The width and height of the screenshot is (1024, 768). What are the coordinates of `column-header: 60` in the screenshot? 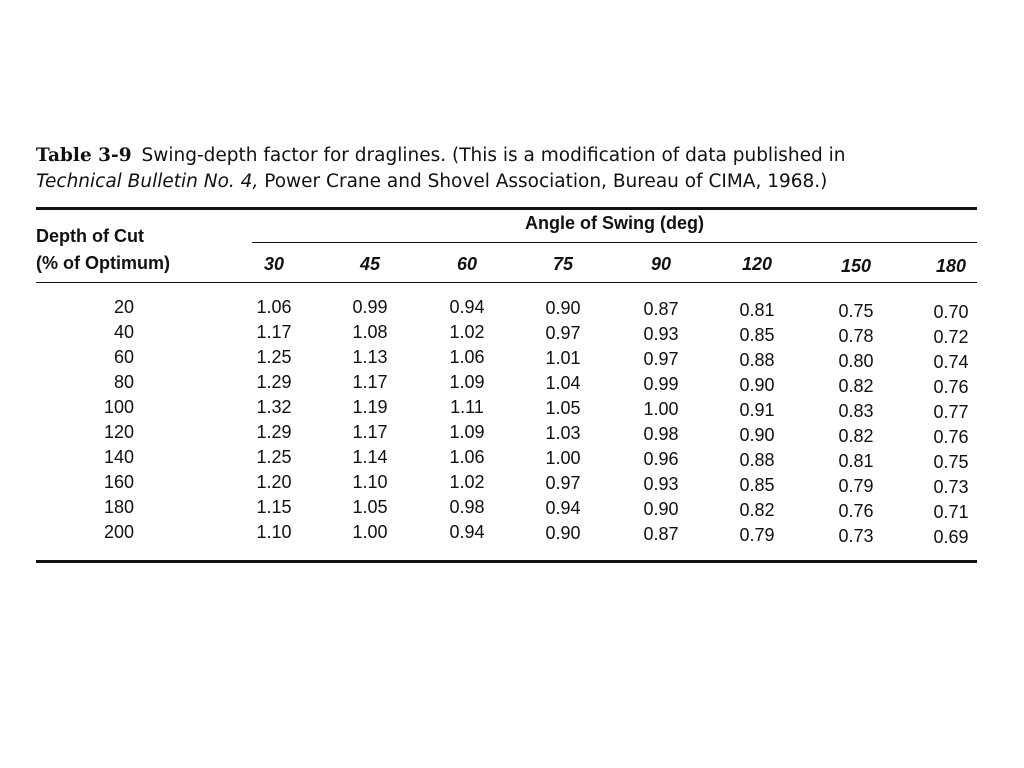 It's located at (467, 264).